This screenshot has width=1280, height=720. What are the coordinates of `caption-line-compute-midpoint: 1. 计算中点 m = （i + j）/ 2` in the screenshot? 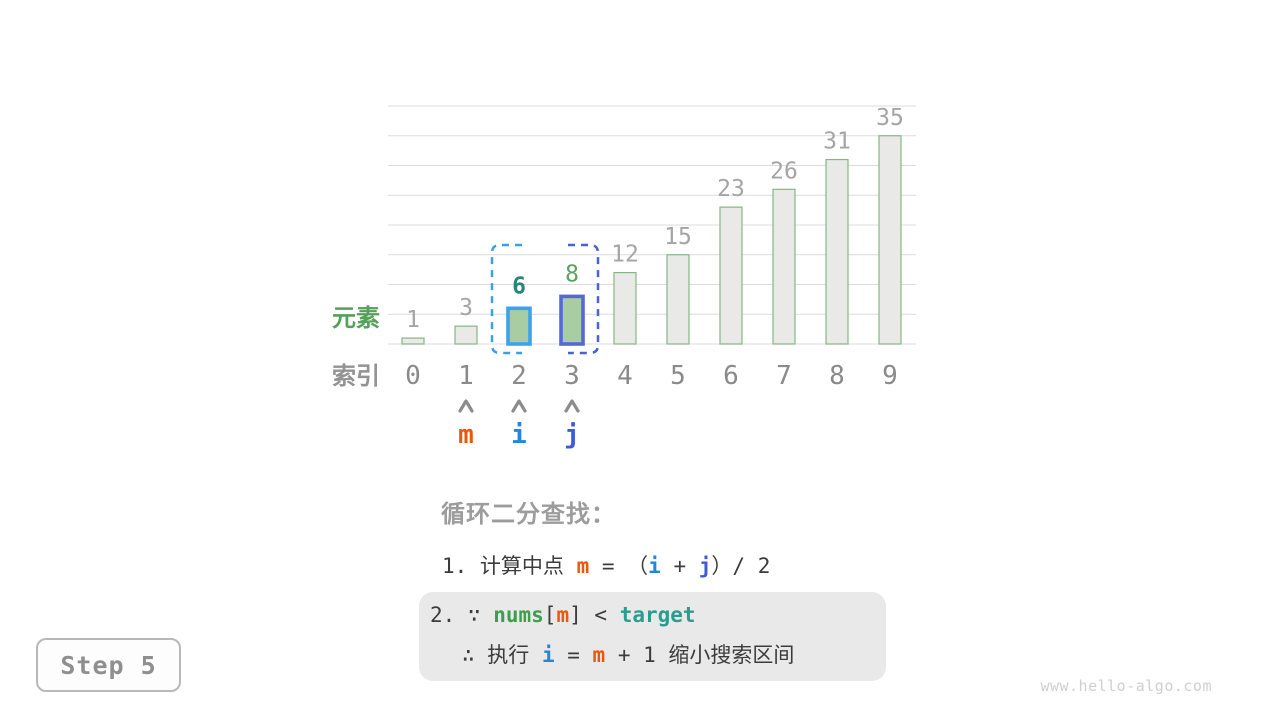 It's located at (606, 565).